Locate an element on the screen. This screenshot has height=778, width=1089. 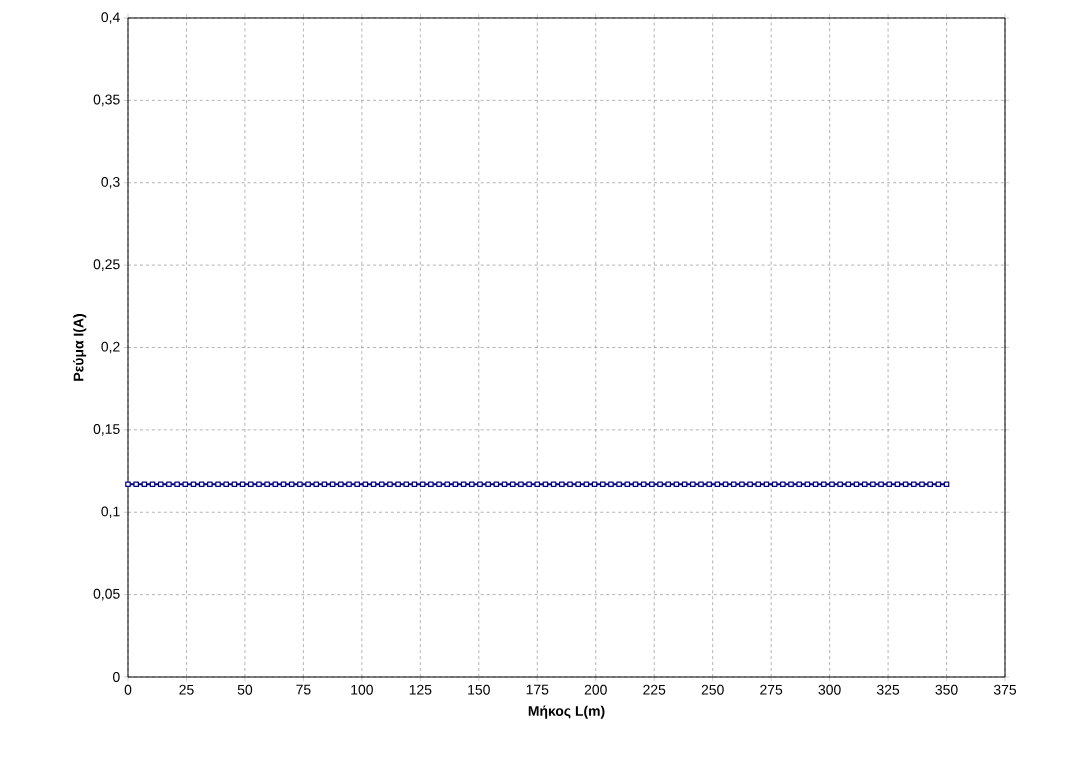
x-tick-label: 150 is located at coordinates (479, 689).